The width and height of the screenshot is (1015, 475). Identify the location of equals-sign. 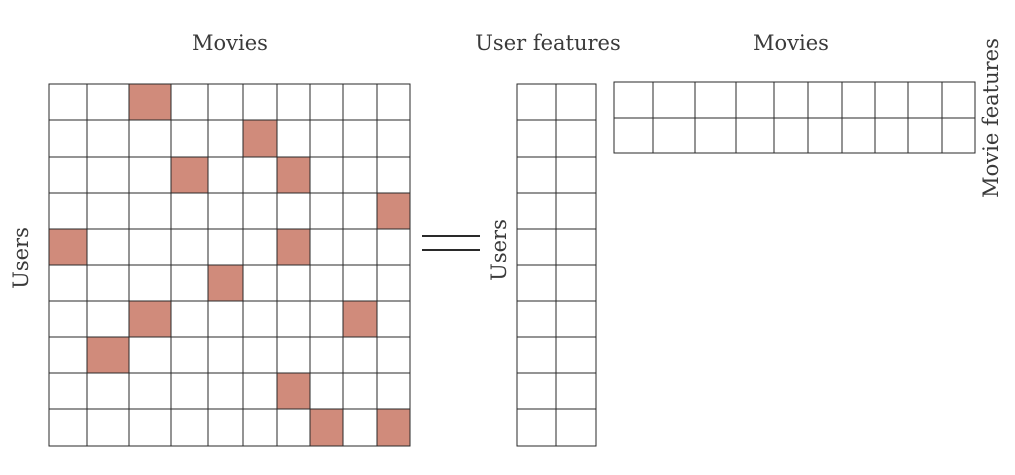
(451, 243).